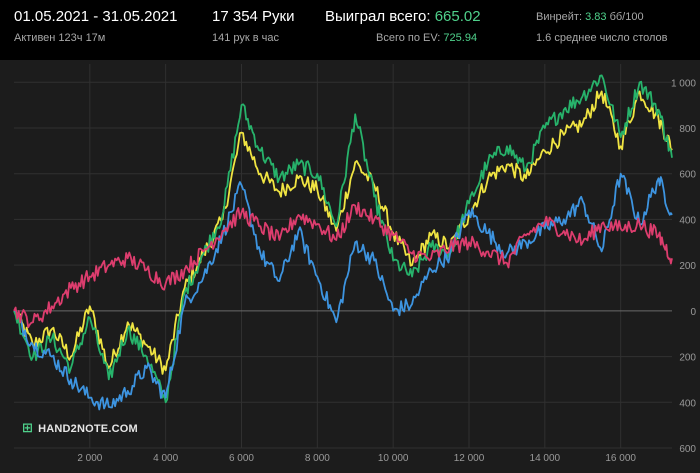 The width and height of the screenshot is (700, 473). What do you see at coordinates (60, 38) in the screenshot?
I see `active-time: Активен 123ч 17м` at bounding box center [60, 38].